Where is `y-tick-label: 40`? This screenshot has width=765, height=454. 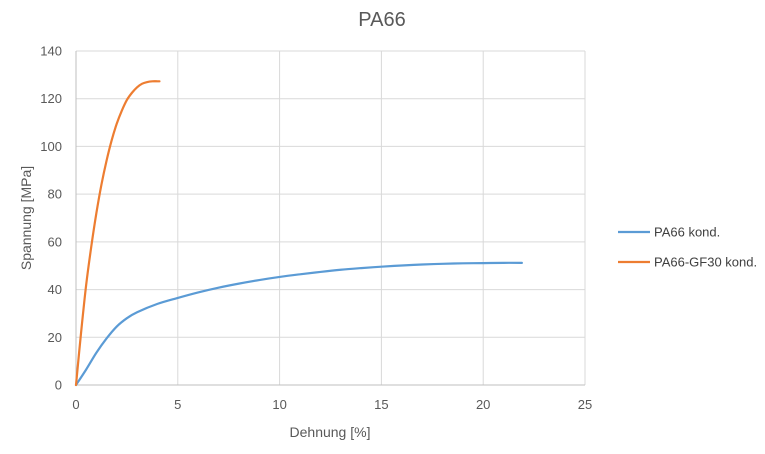 y-tick-label: 40 is located at coordinates (55, 289).